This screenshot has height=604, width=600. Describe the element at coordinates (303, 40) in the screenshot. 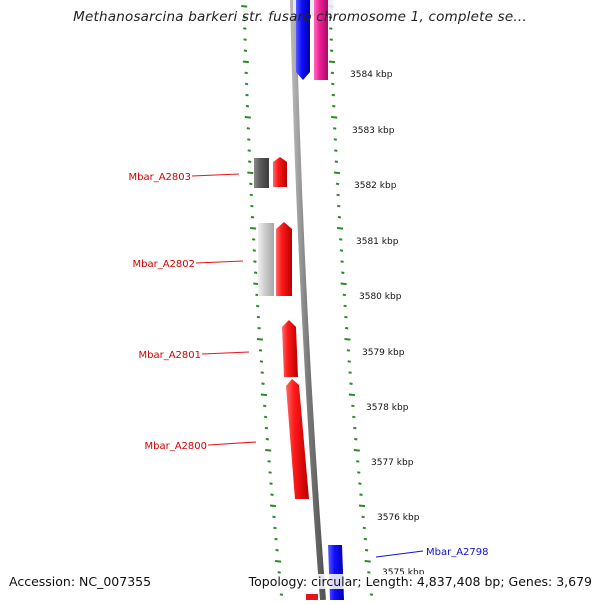

I see `gene-arrow-top-blue` at that location.